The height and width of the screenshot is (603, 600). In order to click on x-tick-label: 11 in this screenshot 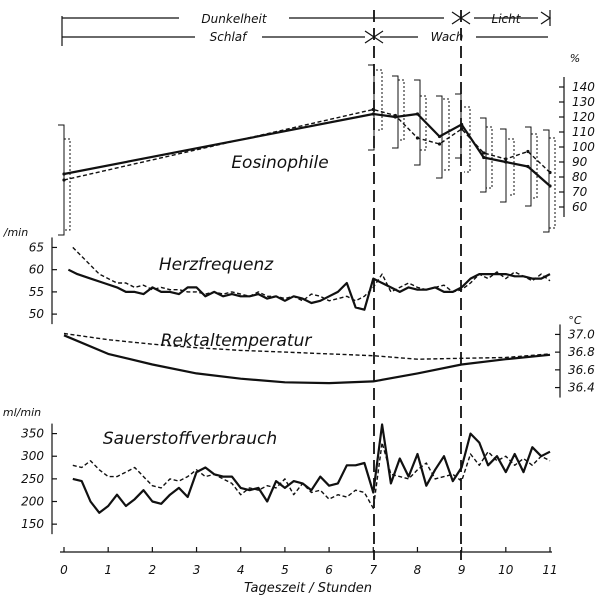, I will do `click(549, 570)`.